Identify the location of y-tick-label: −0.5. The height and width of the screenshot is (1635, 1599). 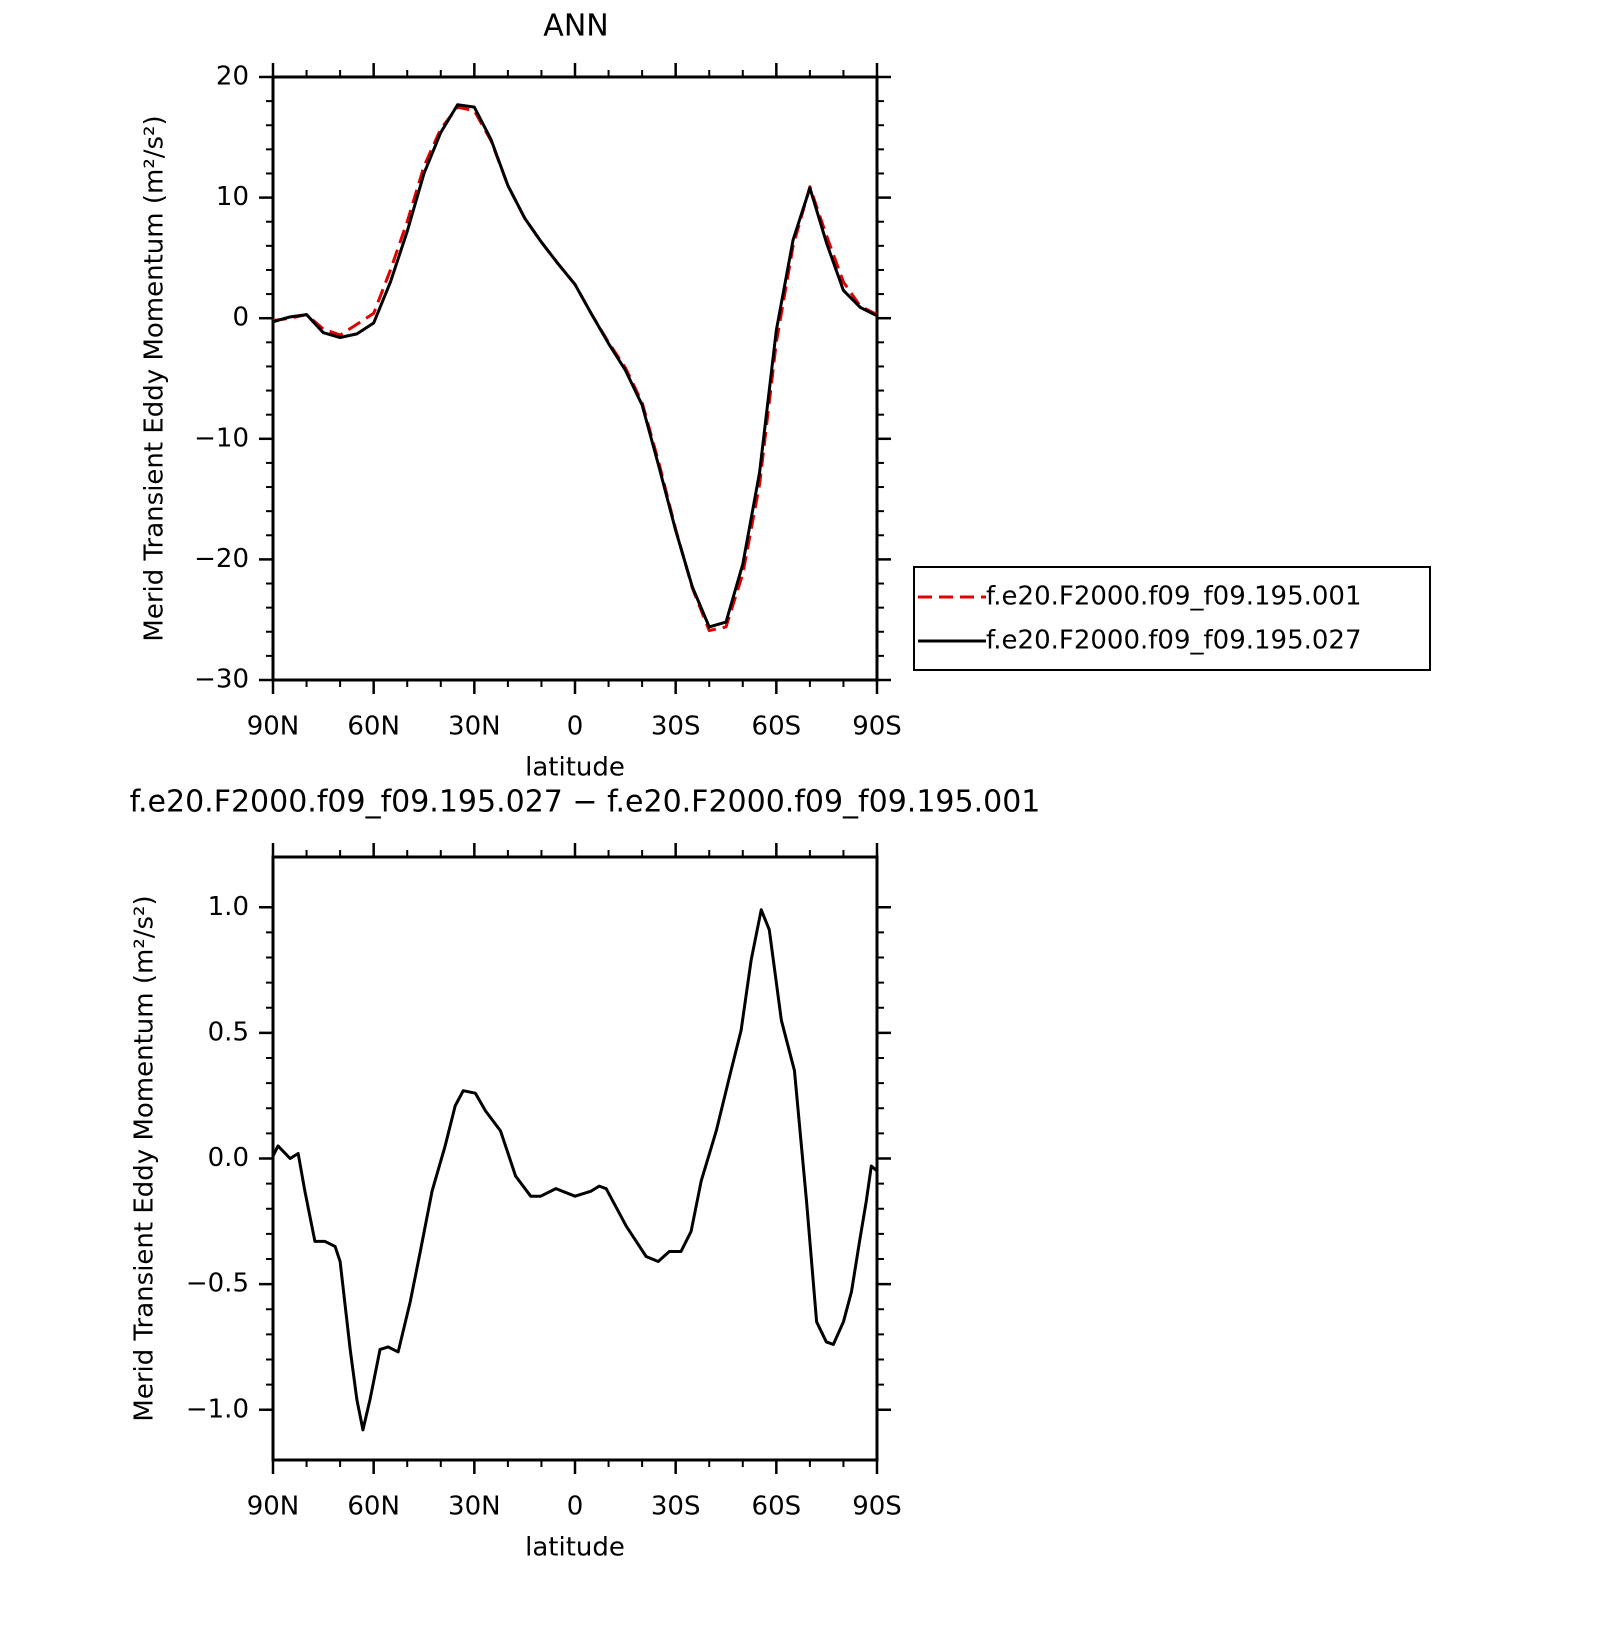
(217, 1284).